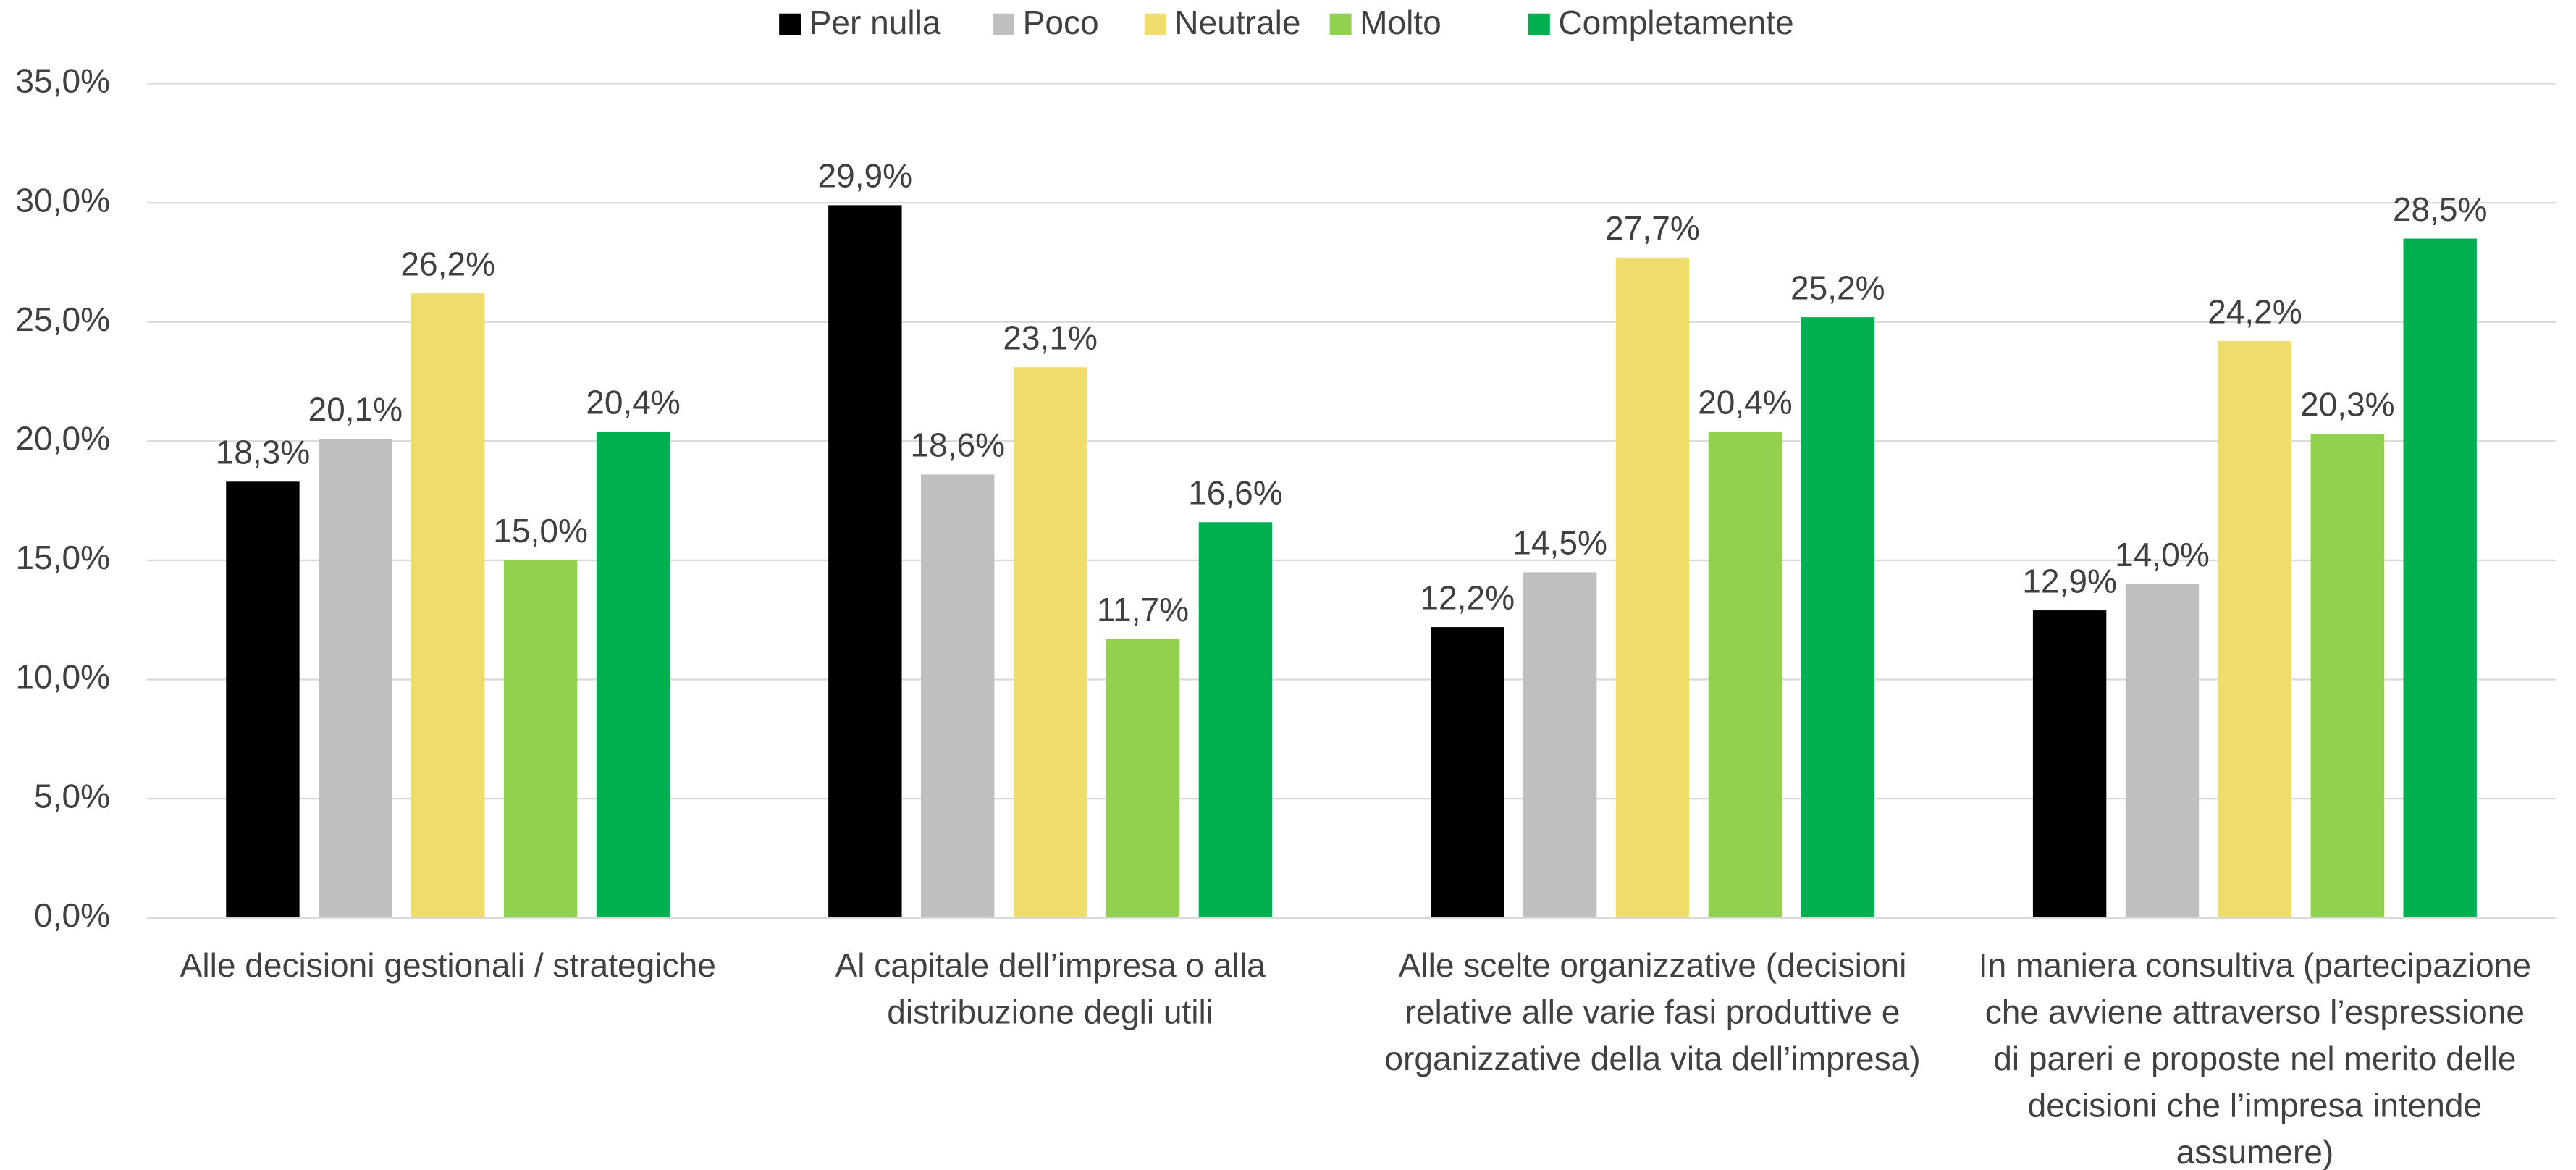 The image size is (2576, 1170). What do you see at coordinates (1837, 287) in the screenshot?
I see `data-label: 25,2%` at bounding box center [1837, 287].